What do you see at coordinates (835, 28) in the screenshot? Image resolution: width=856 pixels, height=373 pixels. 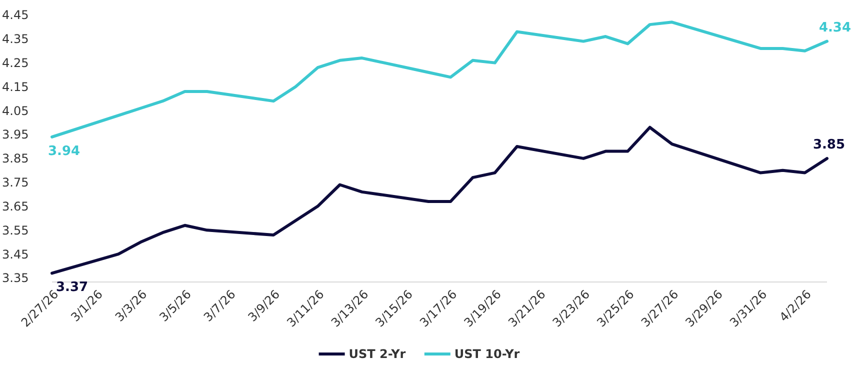 I see `data-label: 4.34` at bounding box center [835, 28].